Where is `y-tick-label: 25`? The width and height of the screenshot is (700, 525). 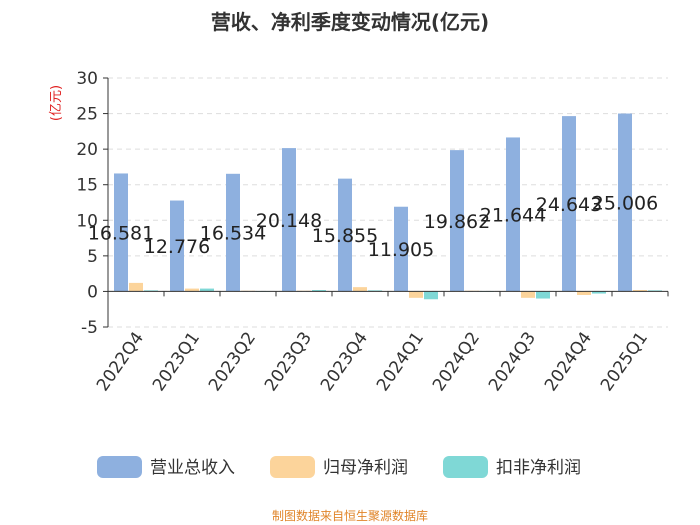 y-tick-label: 25 is located at coordinates (87, 115).